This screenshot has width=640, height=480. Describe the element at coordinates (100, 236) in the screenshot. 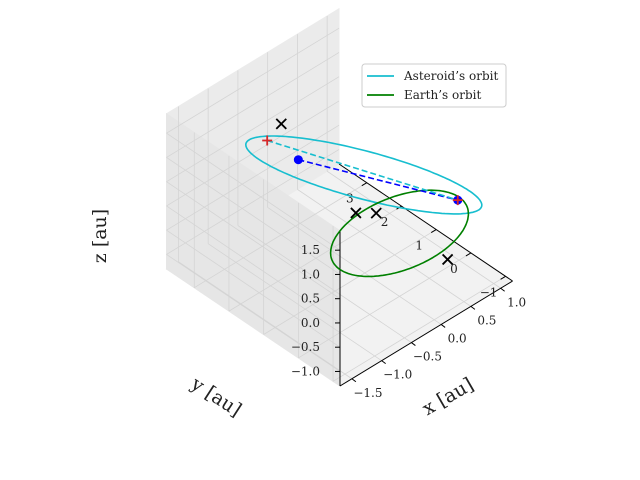

I see `z-axis-label: z [au]` at that location.